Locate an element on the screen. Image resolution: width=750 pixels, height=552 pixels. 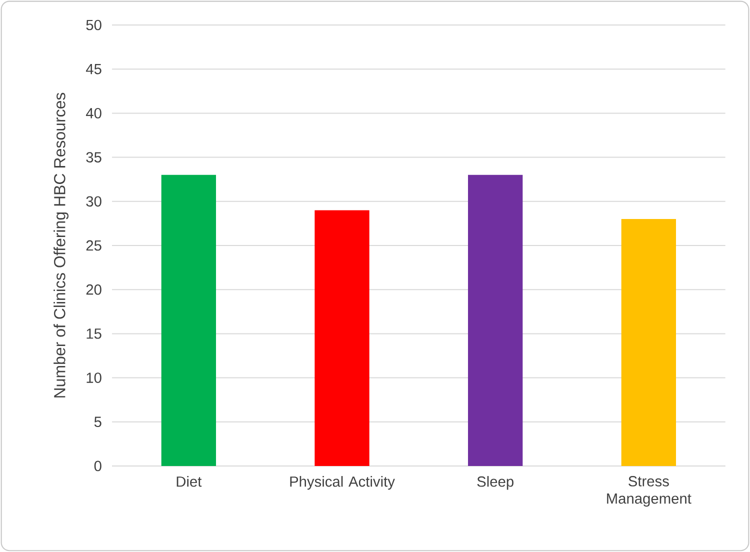
x-tick-label: Diet is located at coordinates (189, 481).